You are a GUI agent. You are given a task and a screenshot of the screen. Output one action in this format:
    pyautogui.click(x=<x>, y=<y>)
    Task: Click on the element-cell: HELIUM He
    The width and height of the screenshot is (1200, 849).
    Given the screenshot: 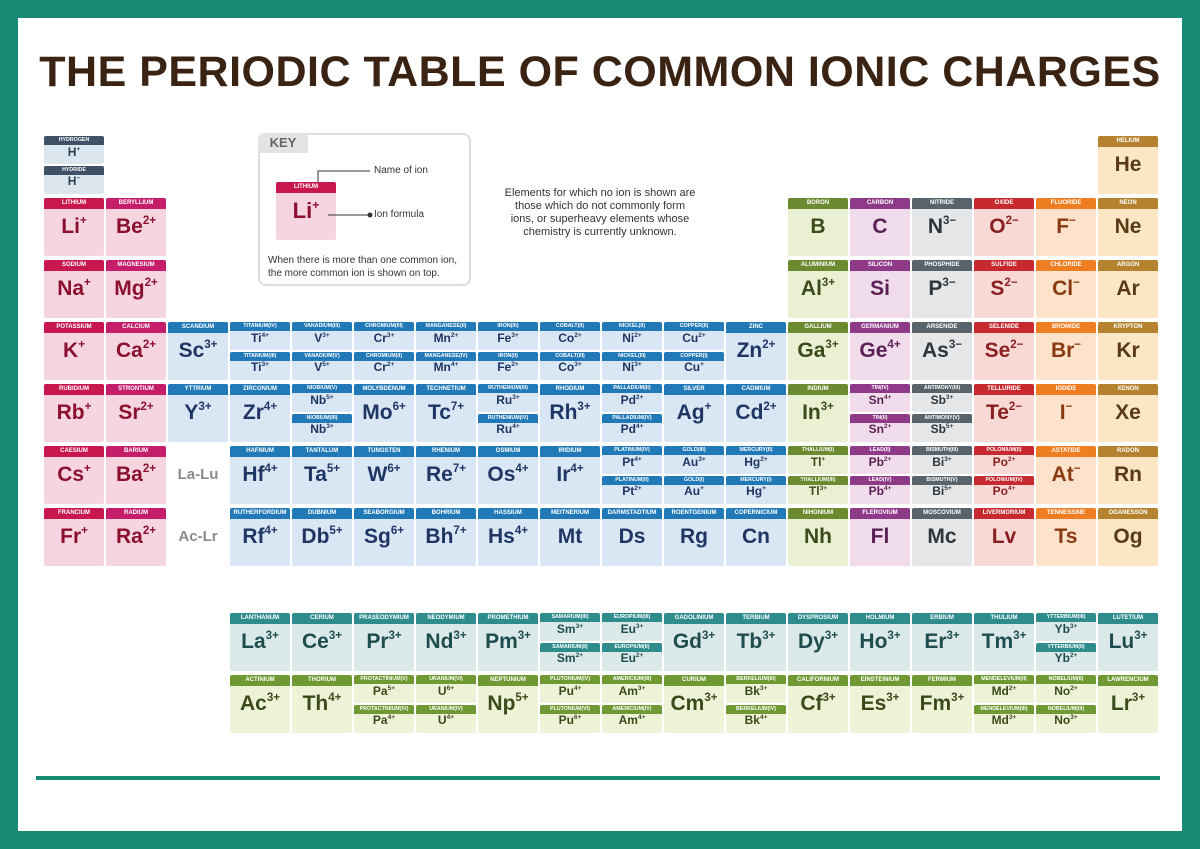 What is the action you would take?
    pyautogui.click(x=1128, y=165)
    